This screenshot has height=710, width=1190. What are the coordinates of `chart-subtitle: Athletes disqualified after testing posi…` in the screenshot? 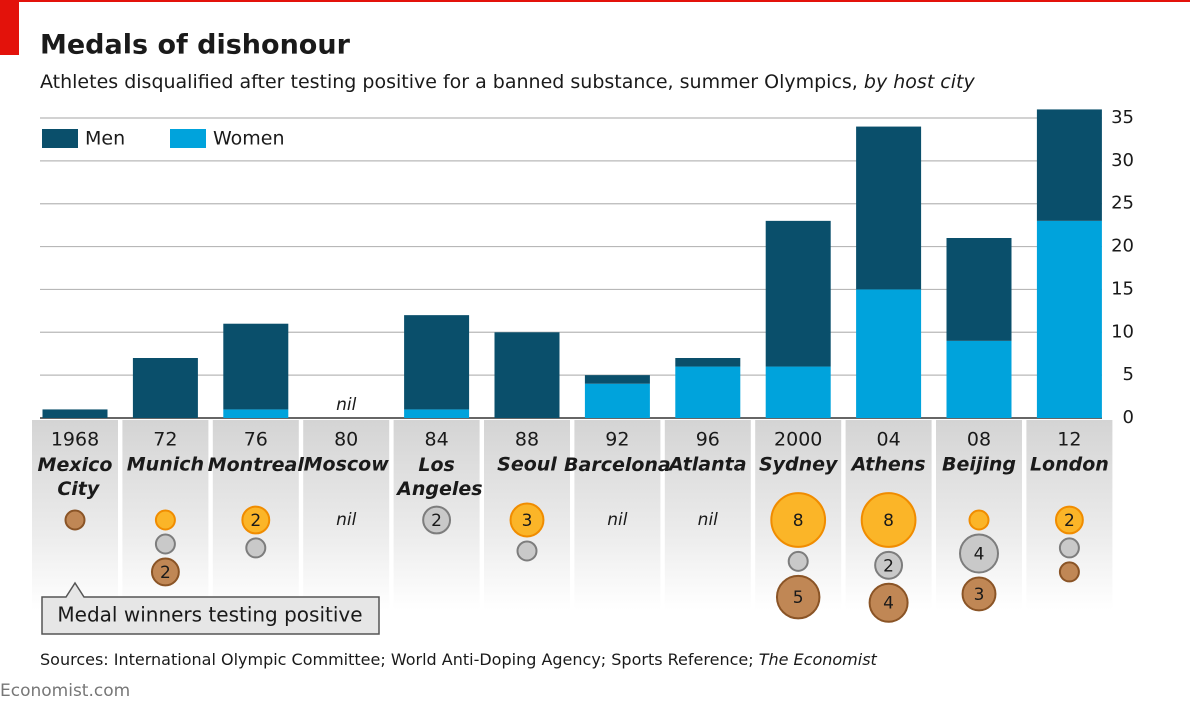 It's located at (507, 82).